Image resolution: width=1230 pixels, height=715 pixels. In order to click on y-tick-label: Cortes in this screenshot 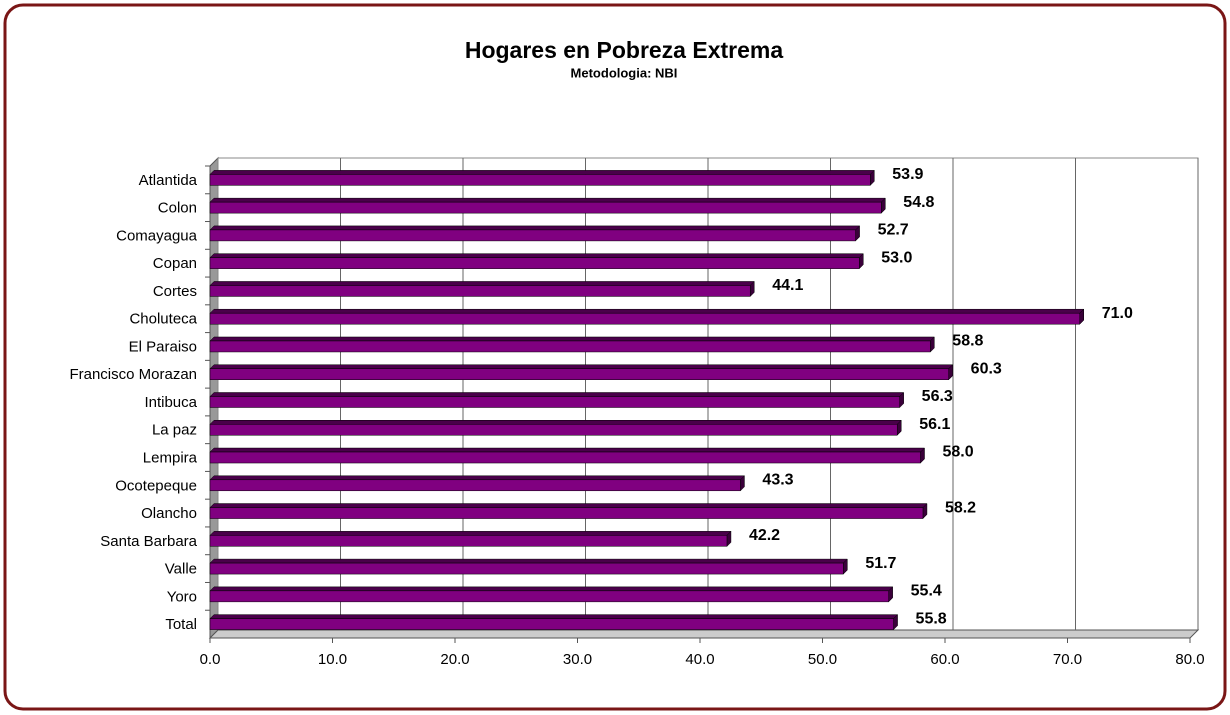, I will do `click(175, 291)`.